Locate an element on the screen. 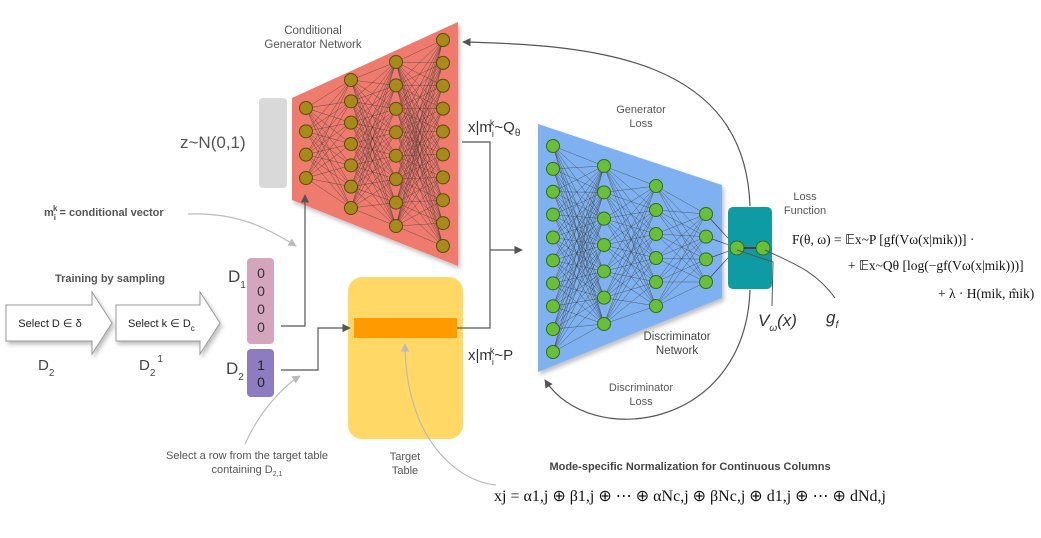 Image resolution: width=1041 pixels, height=538 pixels. discriminator-label-line2: Network is located at coordinates (677, 351).